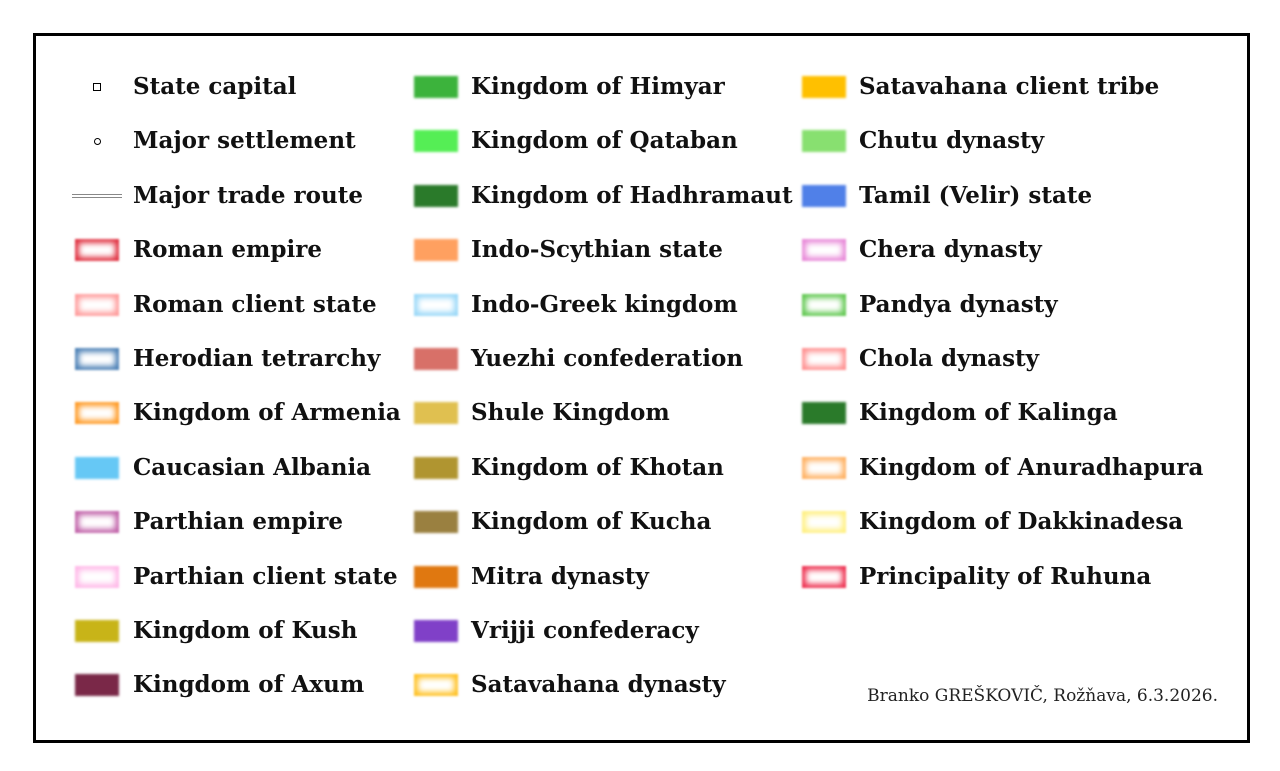 The image size is (1280, 771). I want to click on legend-item: Yuezhi confederation, so click(624, 359).